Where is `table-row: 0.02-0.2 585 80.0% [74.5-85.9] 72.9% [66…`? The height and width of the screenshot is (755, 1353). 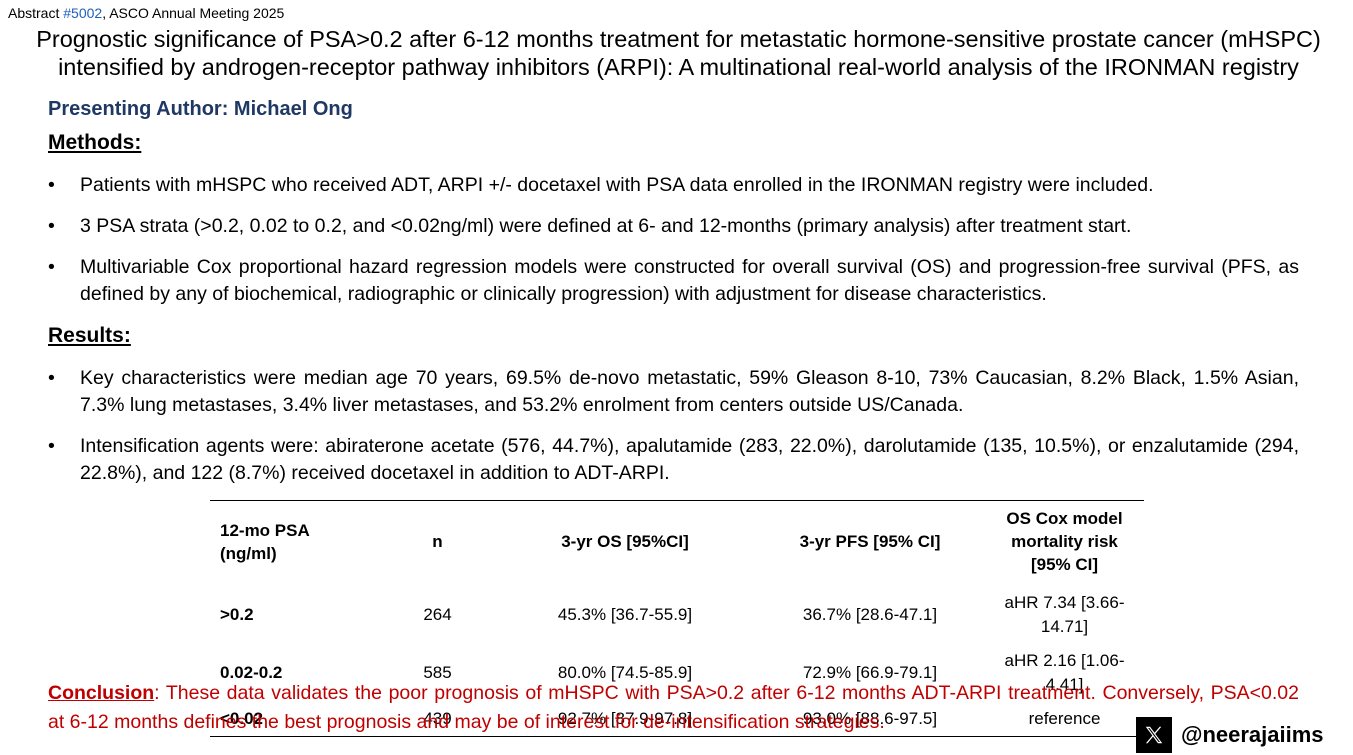
table-row: 0.02-0.2 585 80.0% [74.5-85.9] 72.9% [66… is located at coordinates (677, 673).